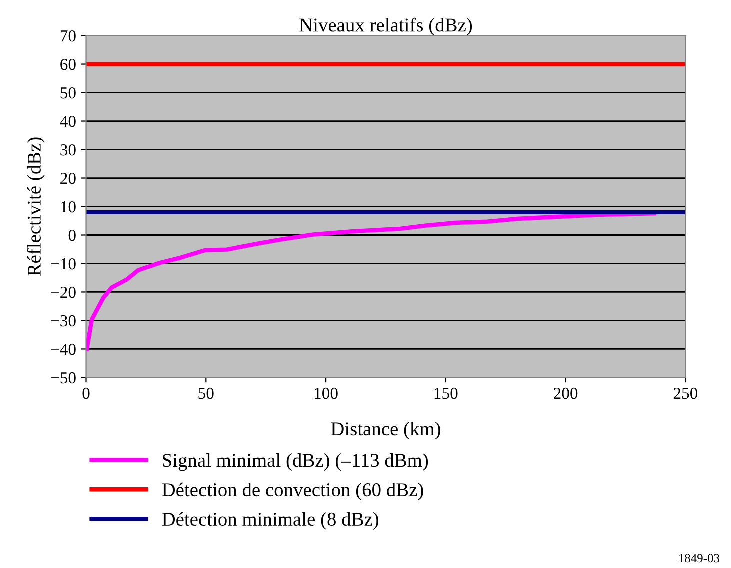 The height and width of the screenshot is (568, 731). Describe the element at coordinates (63, 292) in the screenshot. I see `y-tick-label: −20` at that location.